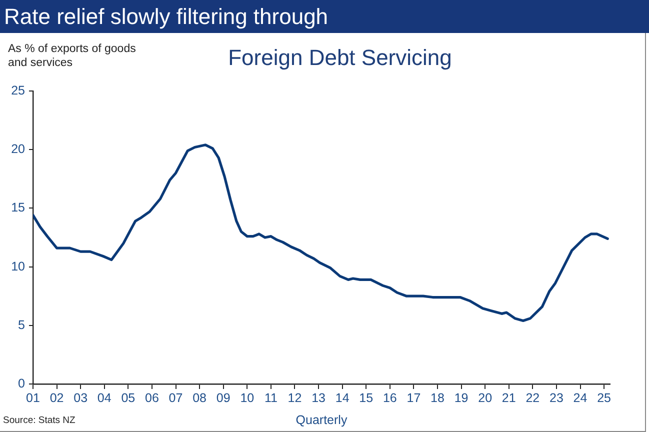  Describe the element at coordinates (128, 397) in the screenshot. I see `x-tick-label: 05` at that location.